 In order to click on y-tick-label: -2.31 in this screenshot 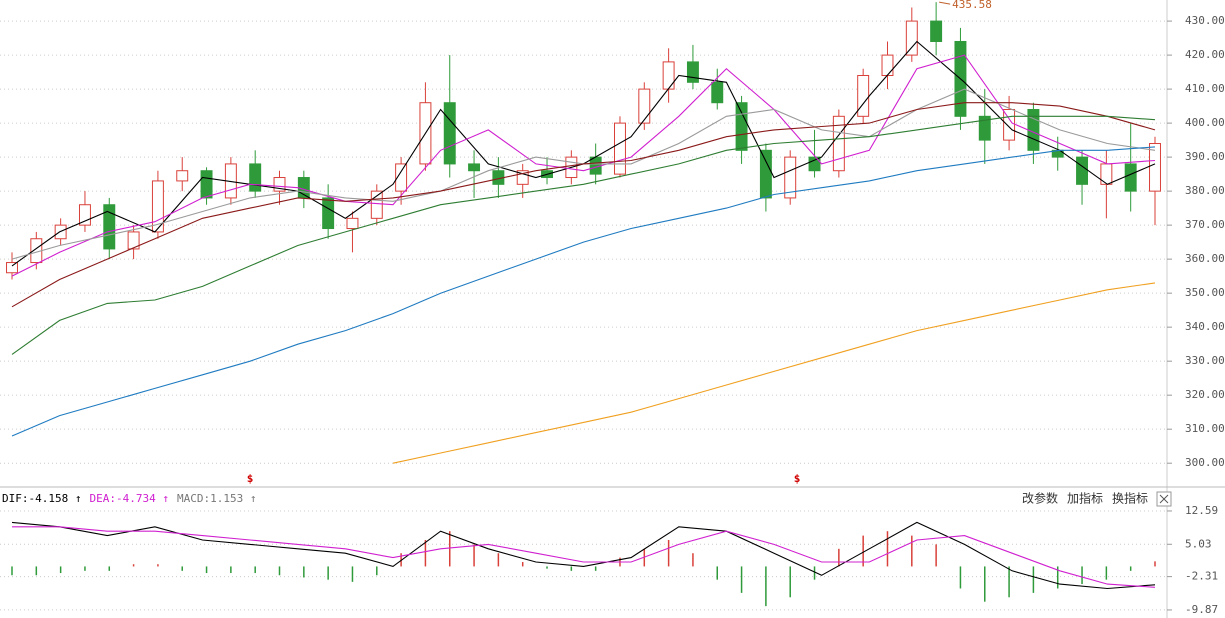, I will do `click(1201, 576)`.